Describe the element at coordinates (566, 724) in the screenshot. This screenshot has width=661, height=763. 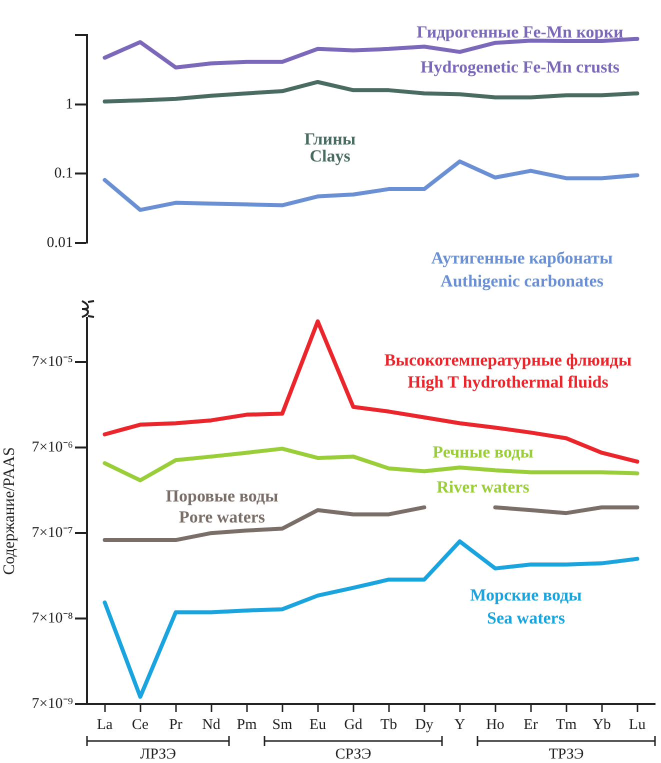
I see `x-tick-label: Tm` at that location.